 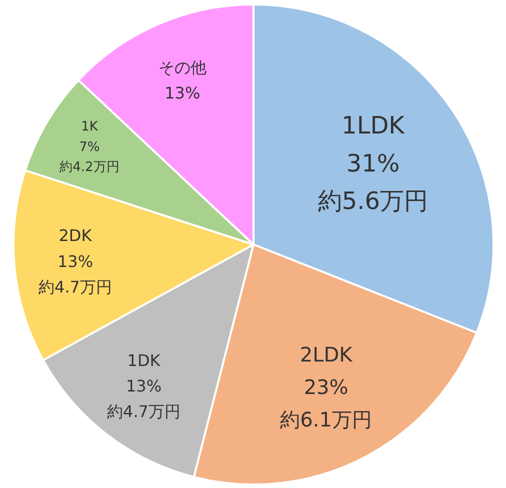 What do you see at coordinates (327, 354) in the screenshot?
I see `slice-label: 2LDK` at bounding box center [327, 354].